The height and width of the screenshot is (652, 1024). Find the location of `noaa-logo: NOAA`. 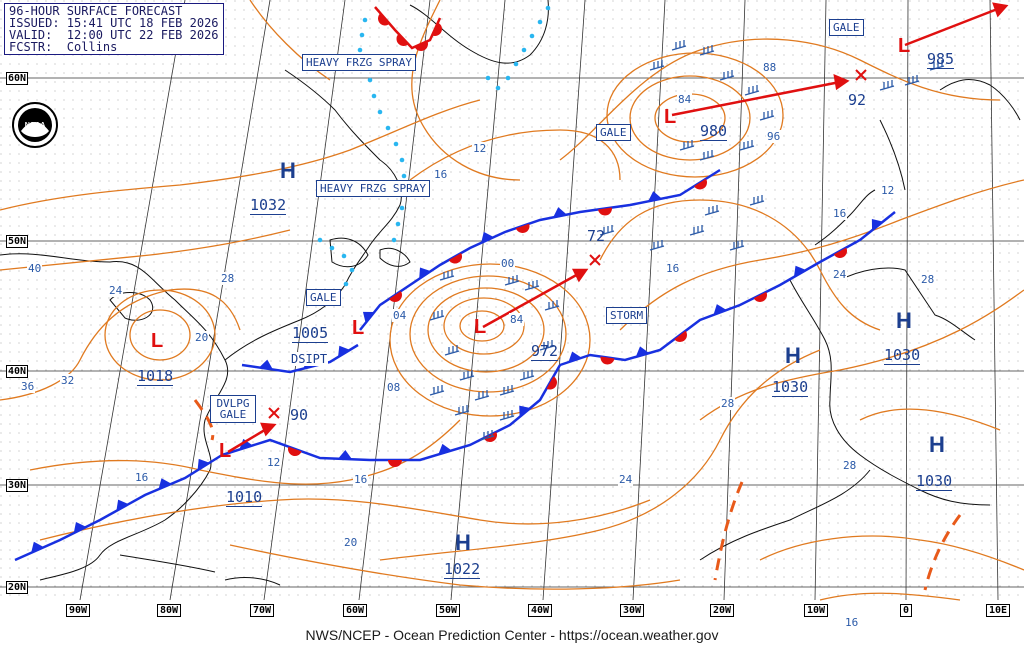

noaa-logo: NOAA is located at coordinates (35, 125).